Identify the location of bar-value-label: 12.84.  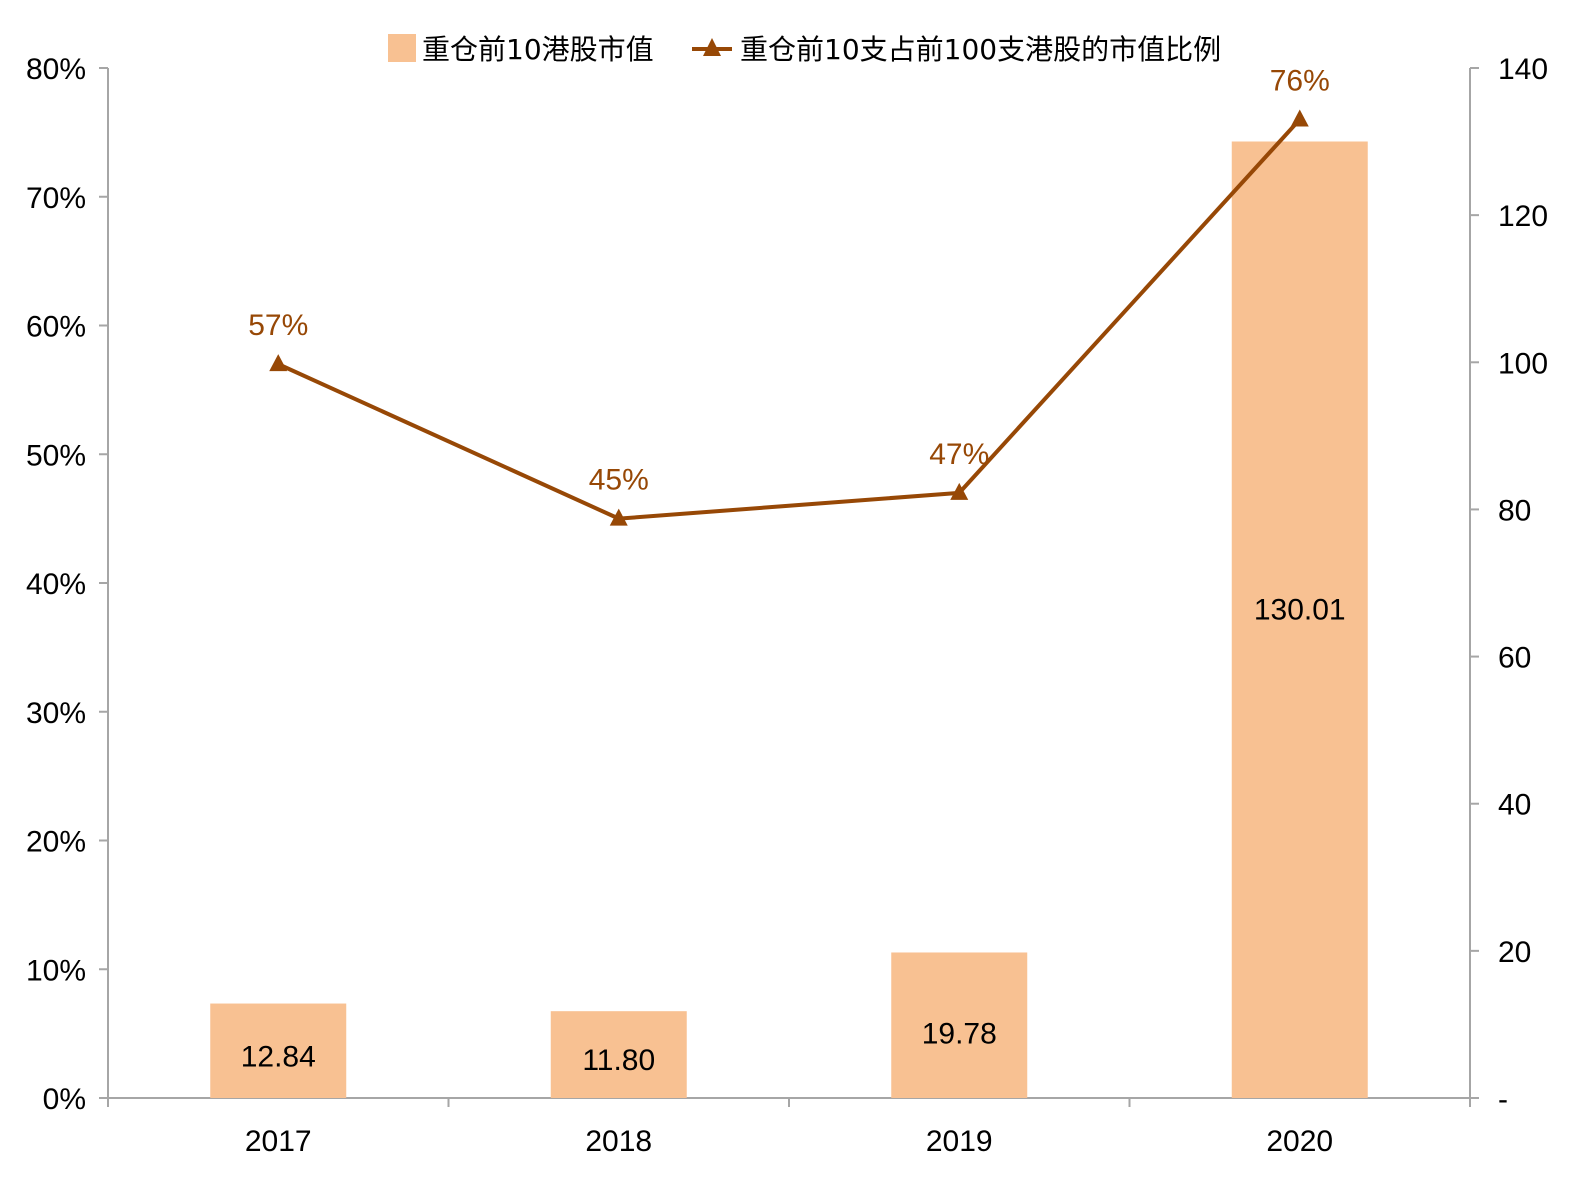
(278, 1056).